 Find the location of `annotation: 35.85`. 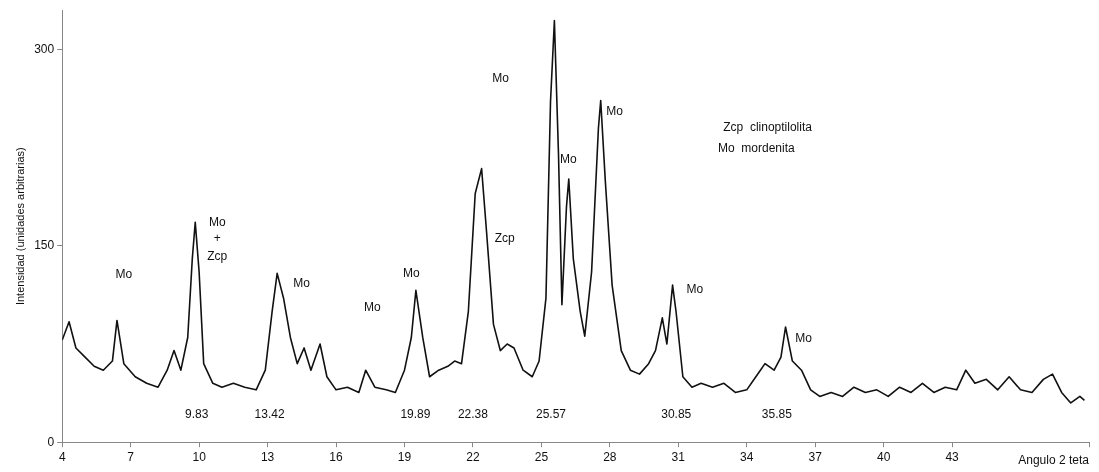

annotation: 35.85 is located at coordinates (777, 413).